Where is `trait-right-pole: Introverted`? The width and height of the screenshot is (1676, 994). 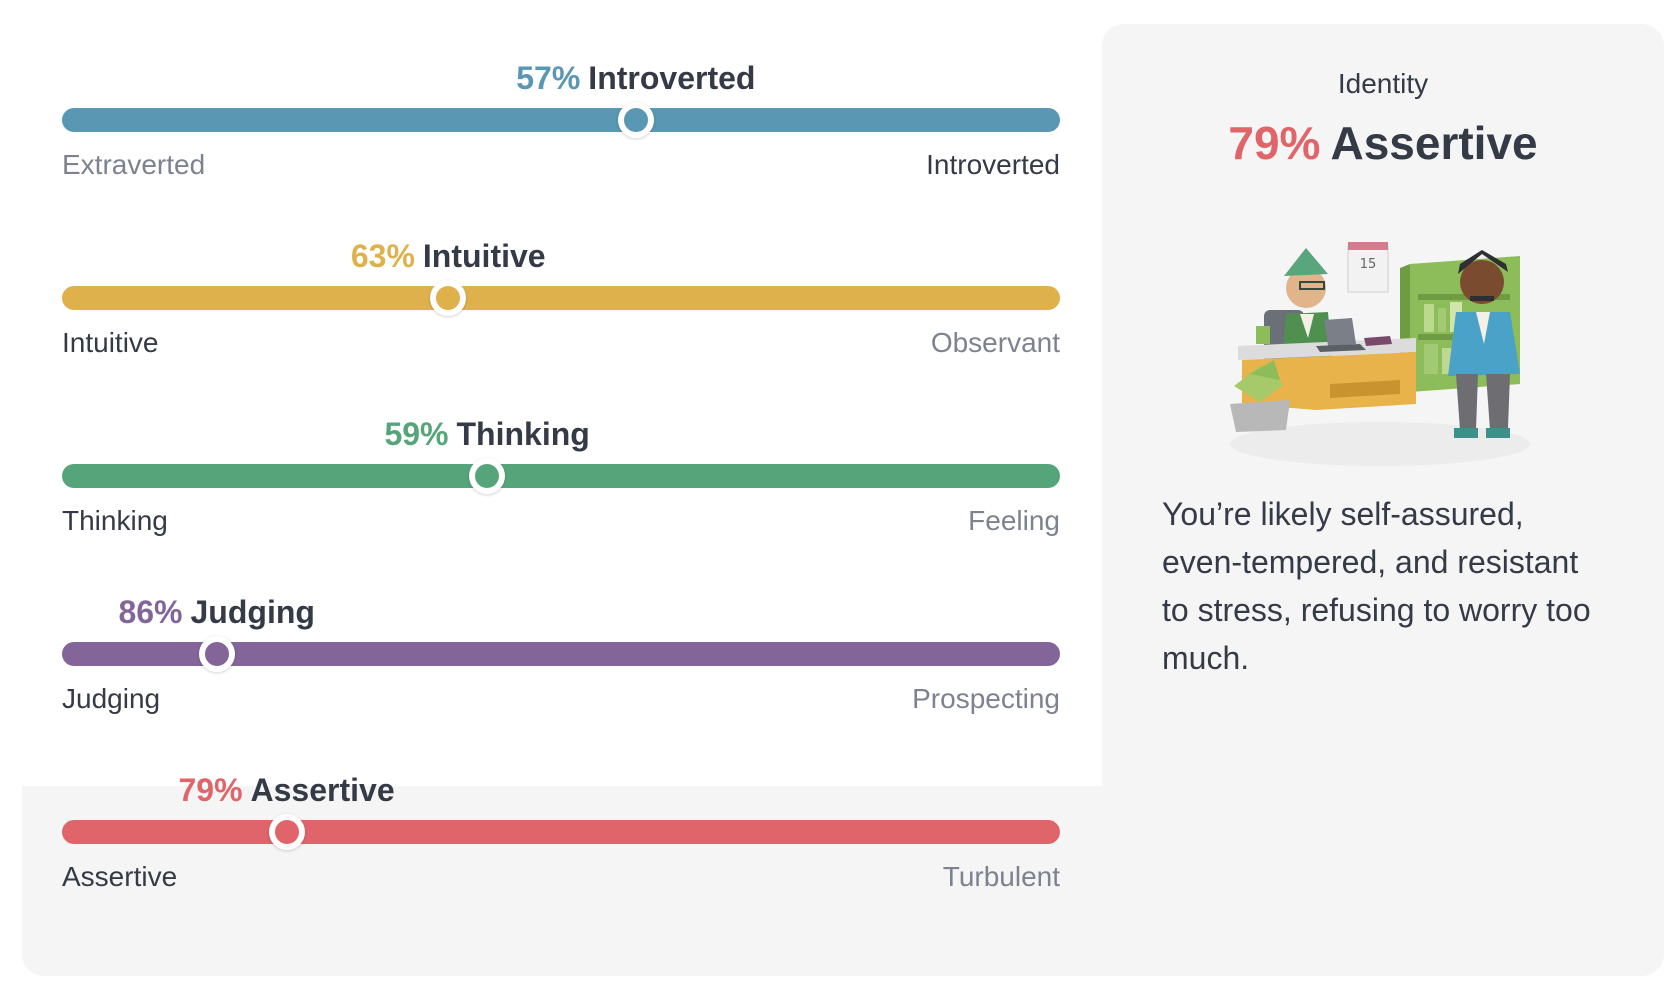 trait-right-pole: Introverted is located at coordinates (993, 164).